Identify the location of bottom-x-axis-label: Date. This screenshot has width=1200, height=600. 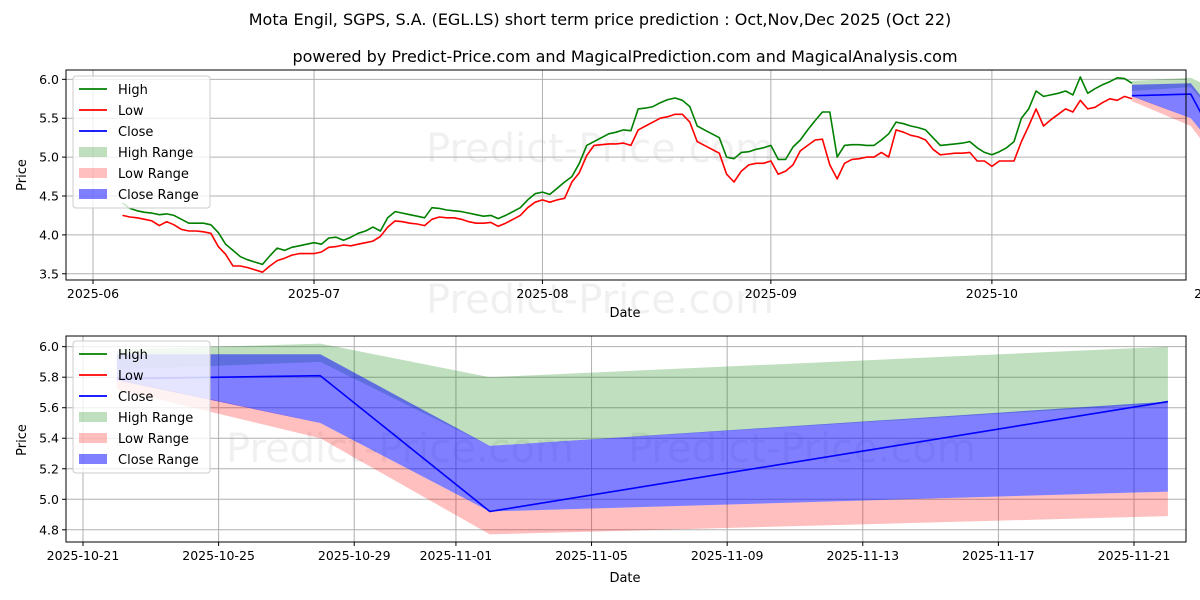
(624, 578).